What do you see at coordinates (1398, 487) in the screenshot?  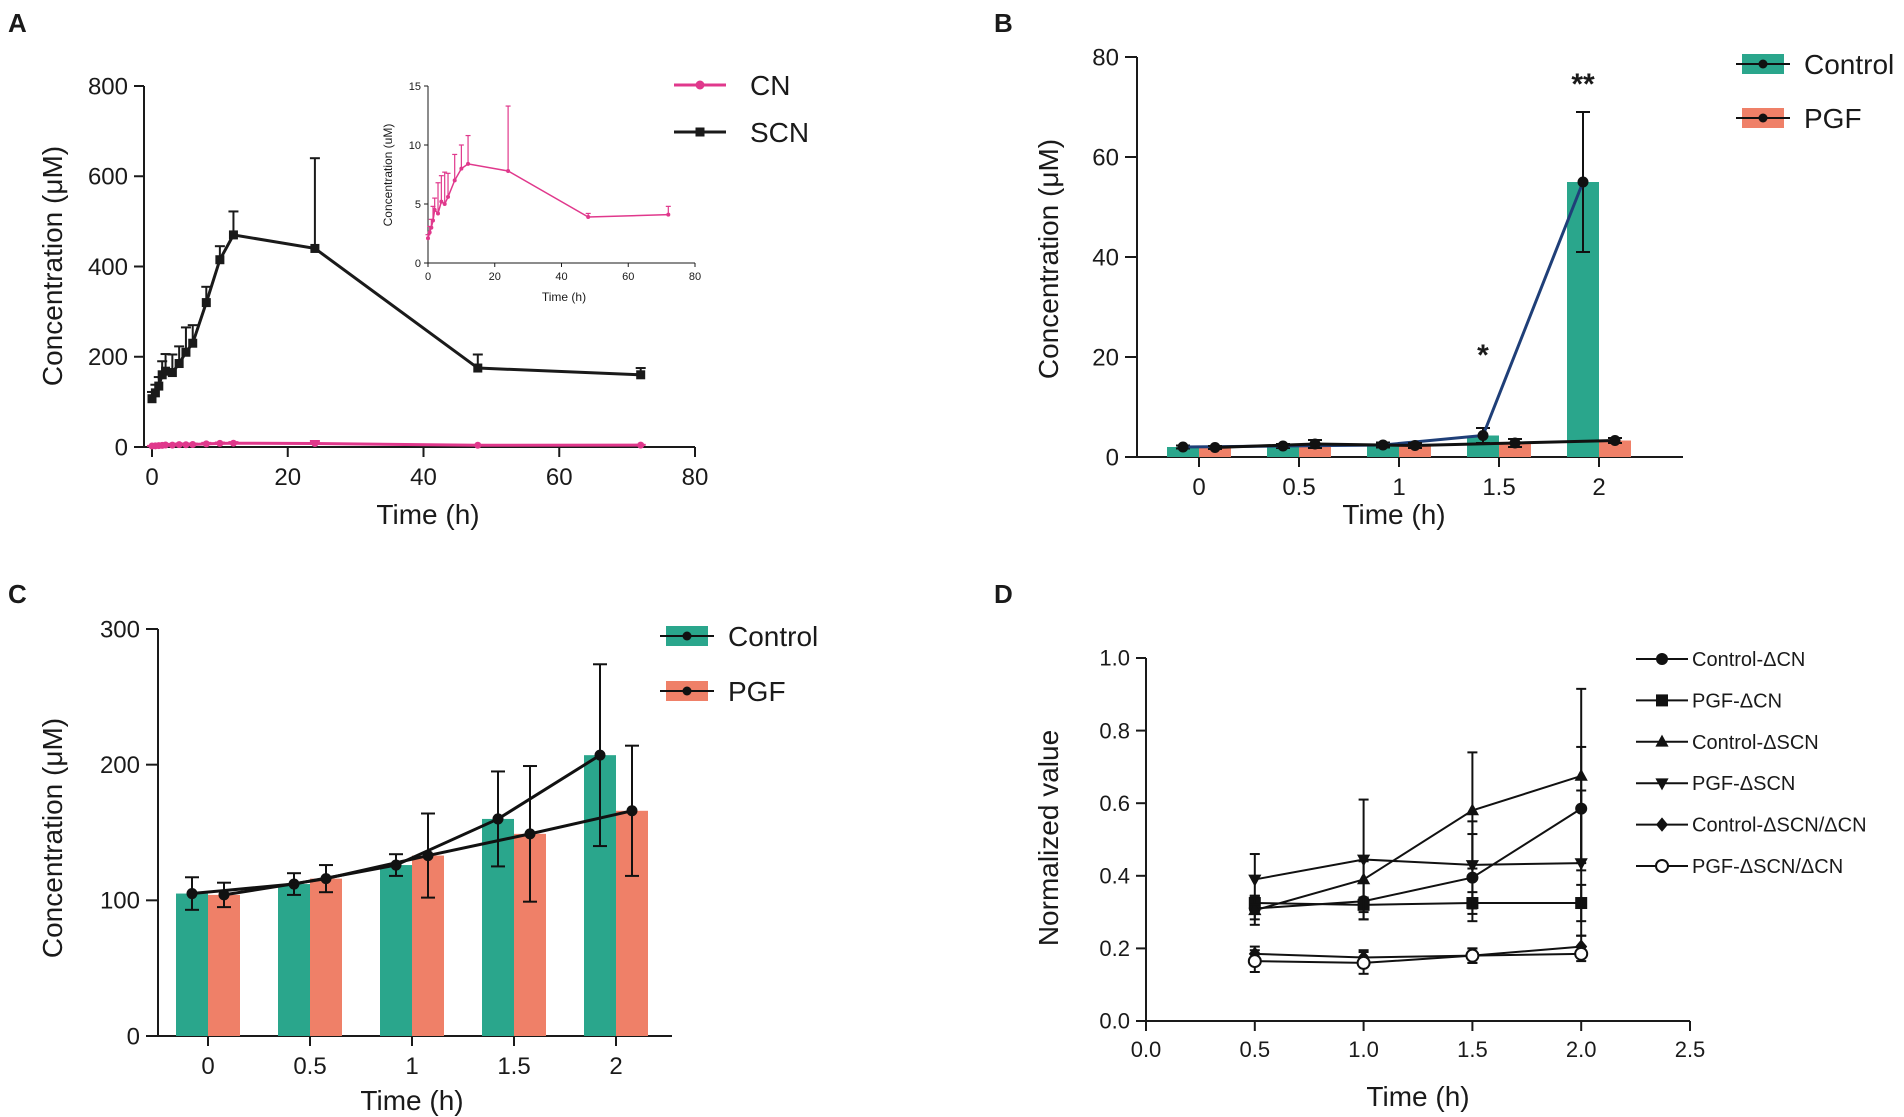 I see `b-x-tick-label: 1` at bounding box center [1398, 487].